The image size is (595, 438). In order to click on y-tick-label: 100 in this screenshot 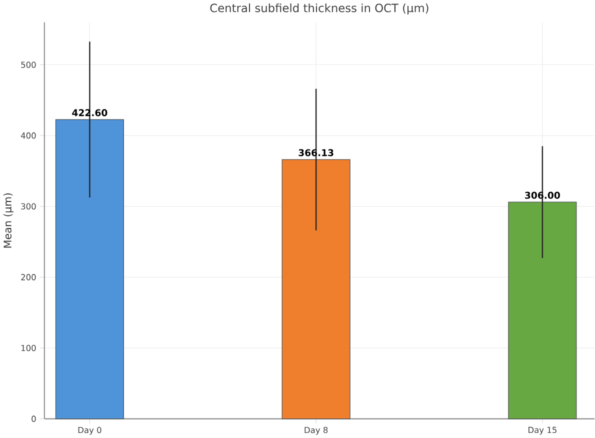, I will do `click(28, 348)`.